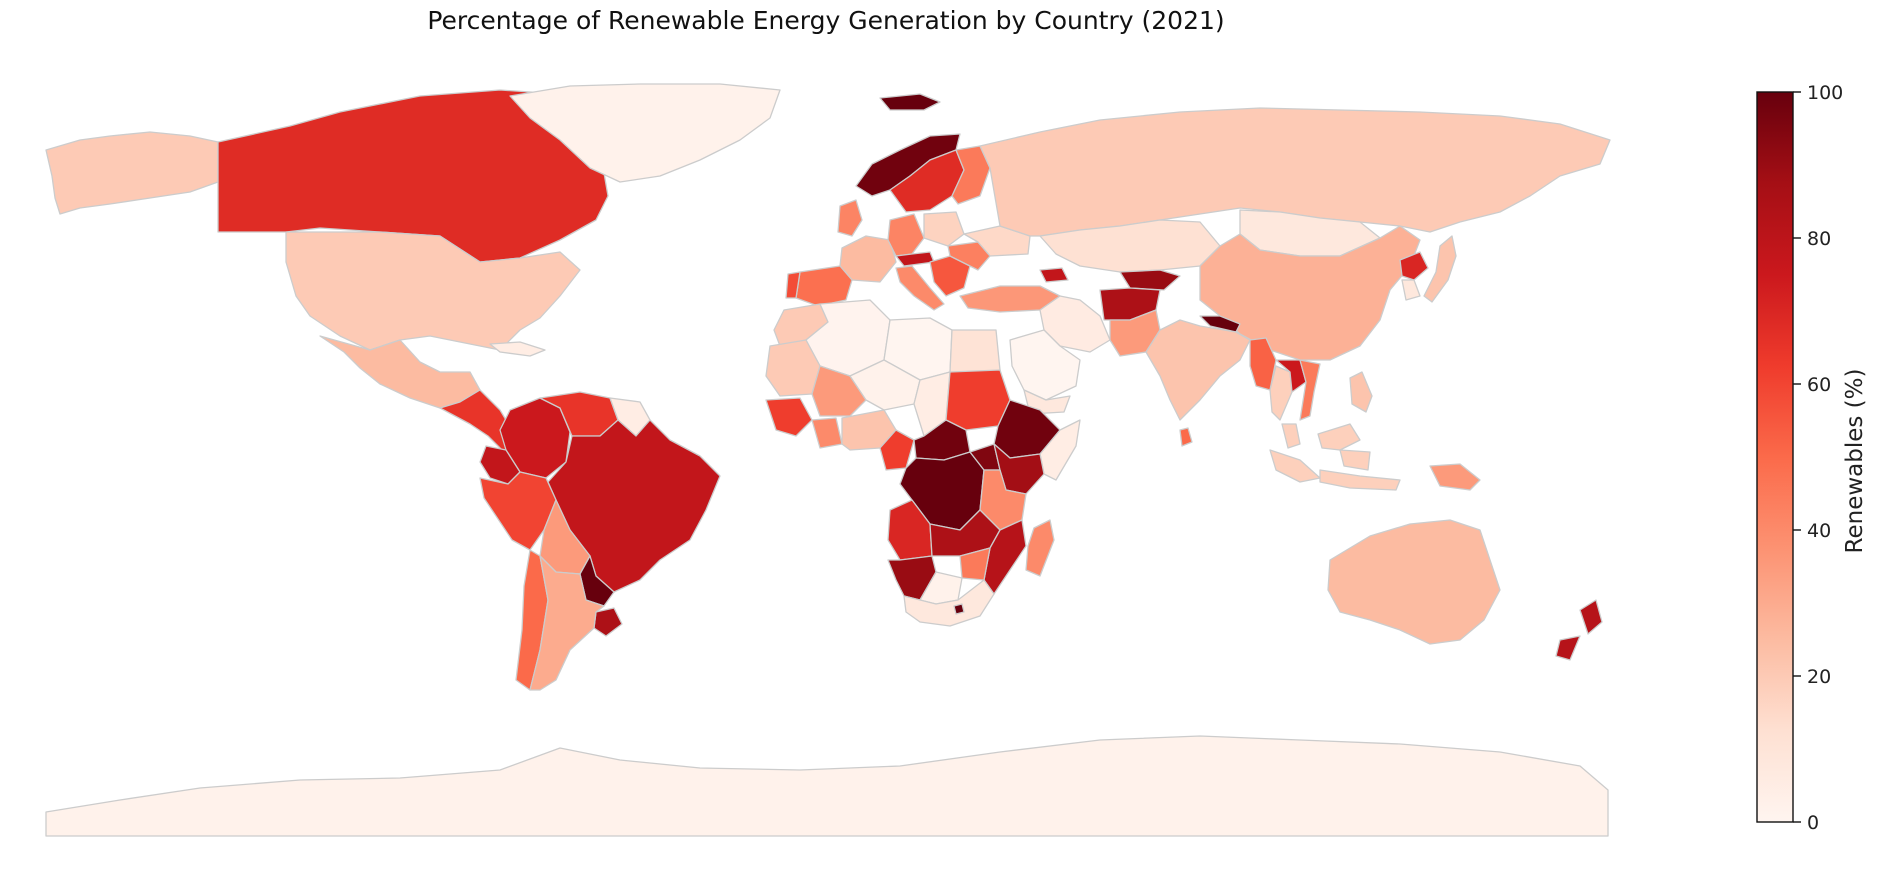 This screenshot has height=880, width=1900. I want to click on map-region-germany, so click(906, 235).